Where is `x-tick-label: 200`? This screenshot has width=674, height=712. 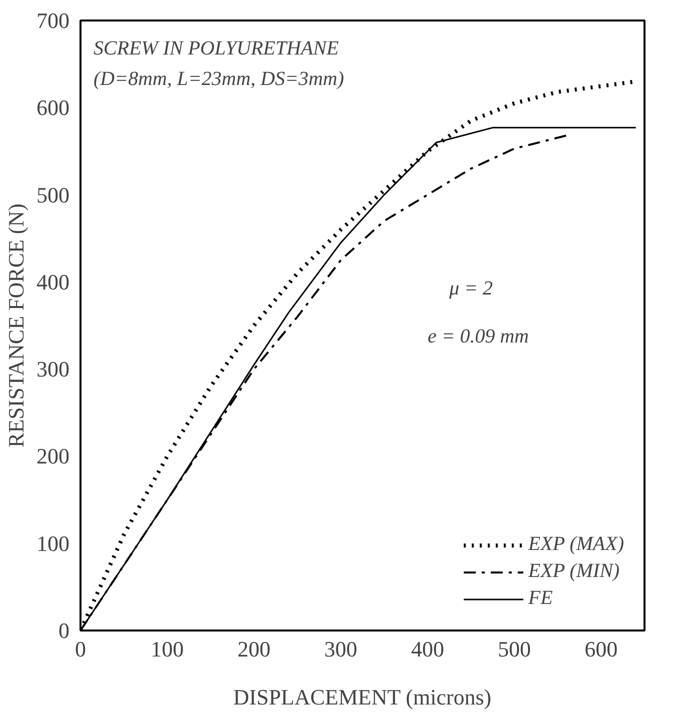
x-tick-label: 200 is located at coordinates (254, 649).